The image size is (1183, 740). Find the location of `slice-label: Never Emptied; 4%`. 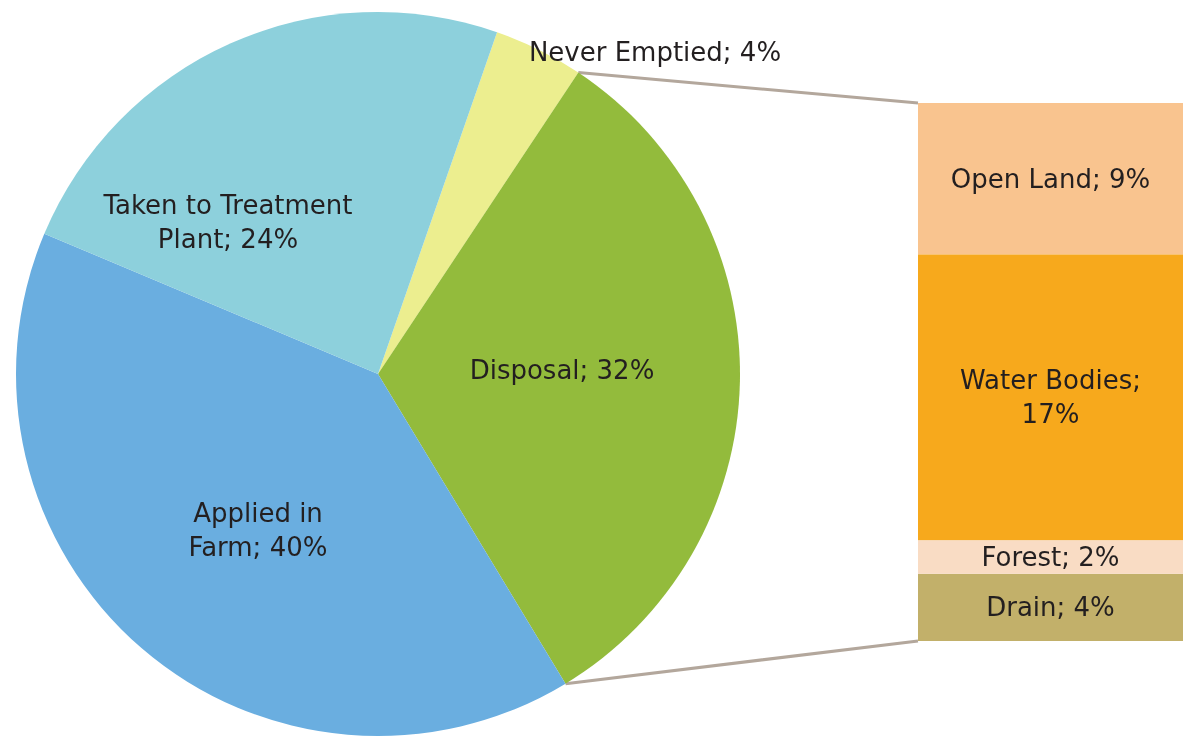

slice-label: Never Emptied; 4% is located at coordinates (655, 52).